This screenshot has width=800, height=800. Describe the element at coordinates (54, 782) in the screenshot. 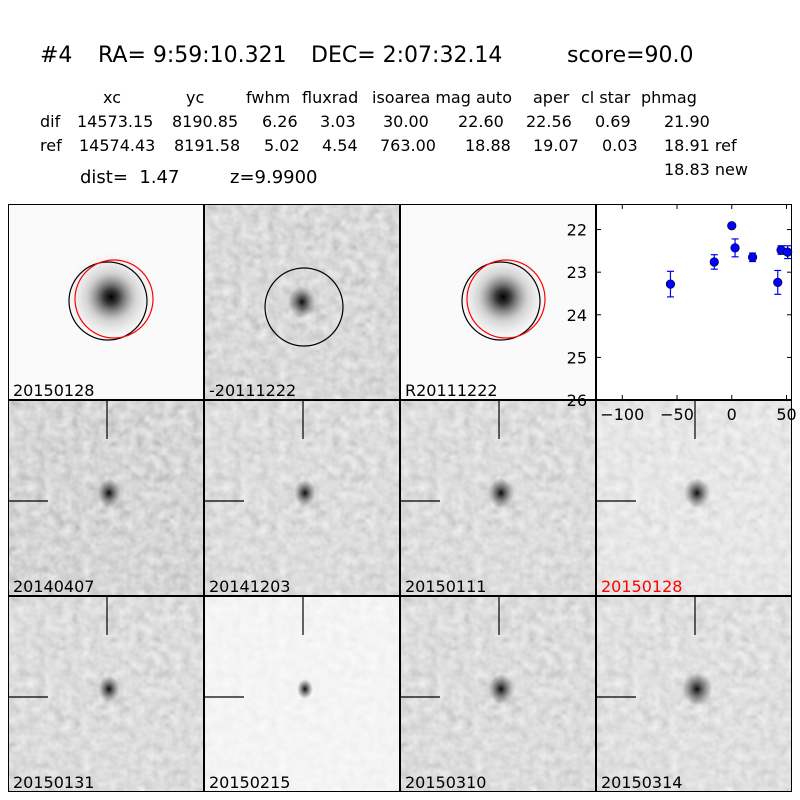

I see `stamp-date-label: 20150131` at that location.